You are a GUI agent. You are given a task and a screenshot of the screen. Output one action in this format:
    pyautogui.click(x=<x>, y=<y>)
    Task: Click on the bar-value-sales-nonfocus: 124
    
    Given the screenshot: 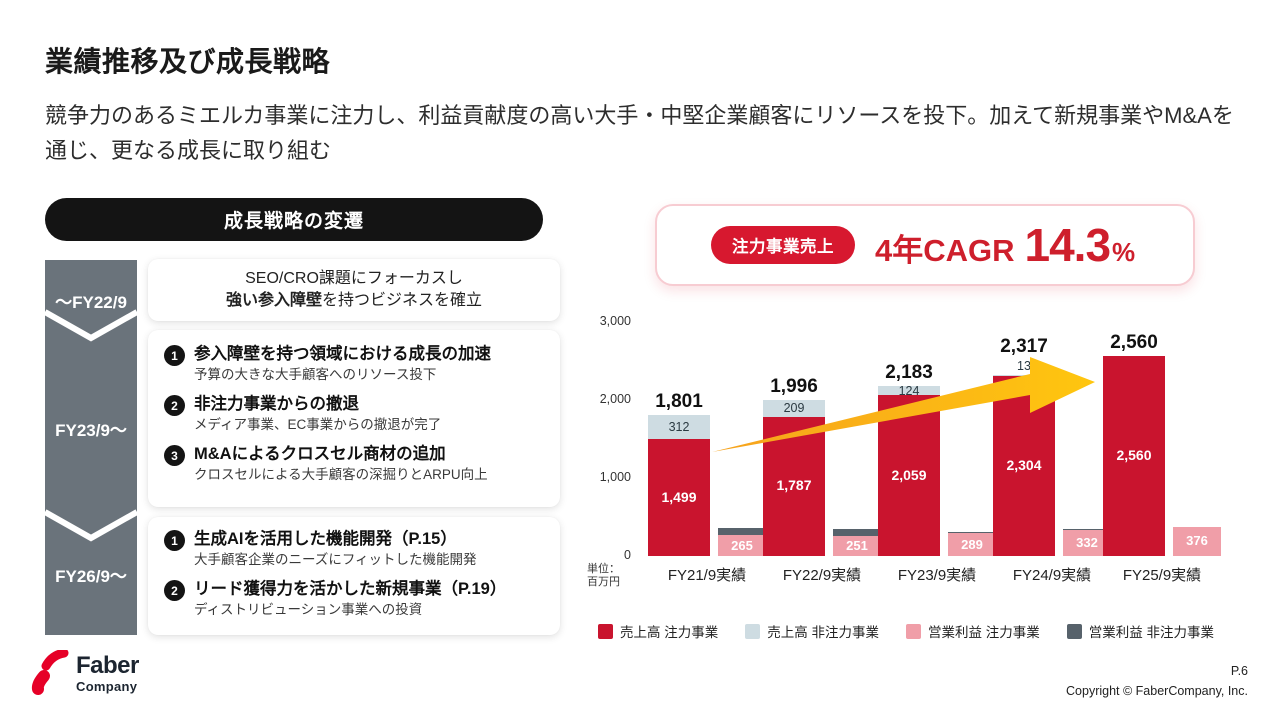 What is the action you would take?
    pyautogui.click(x=909, y=390)
    